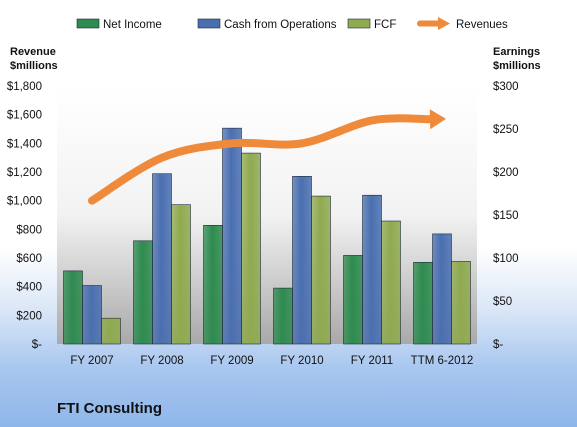 The width and height of the screenshot is (577, 427). Describe the element at coordinates (29, 259) in the screenshot. I see `left-tick-label: $600` at that location.